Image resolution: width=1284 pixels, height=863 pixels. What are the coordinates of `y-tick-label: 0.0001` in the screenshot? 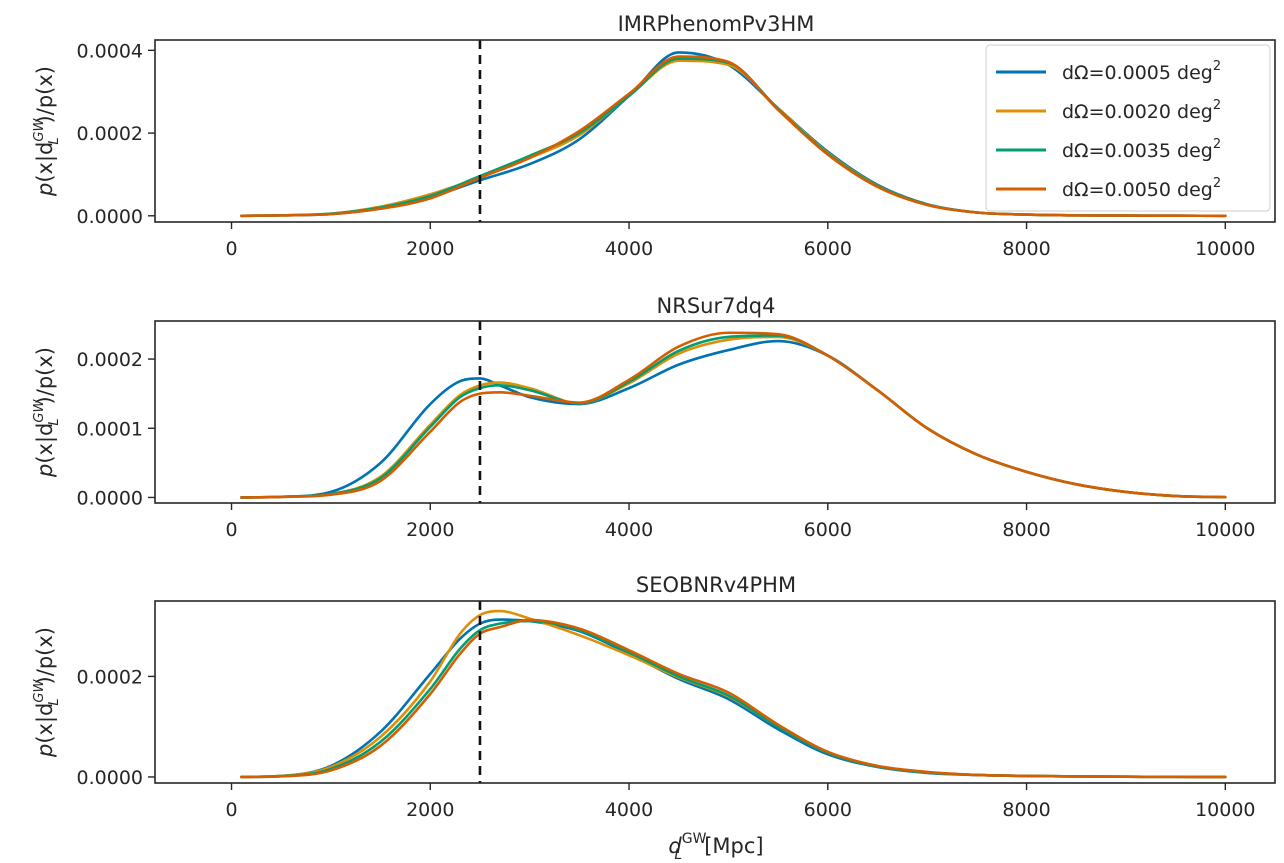 It's located at (110, 429).